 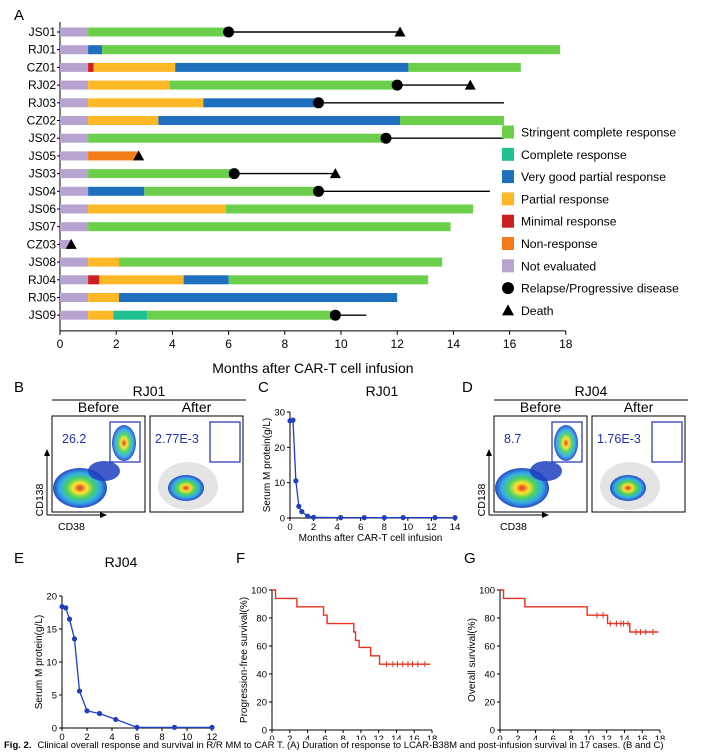 I want to click on y-axis-arrowhead, so click(x=47, y=452).